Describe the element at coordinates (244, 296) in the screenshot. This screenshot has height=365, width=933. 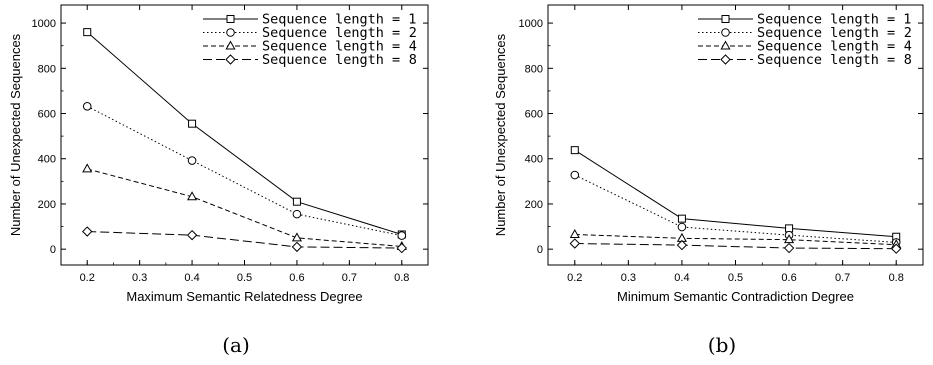
I see `x-axis-label: Maximum Semantic Relatedness Degree` at that location.